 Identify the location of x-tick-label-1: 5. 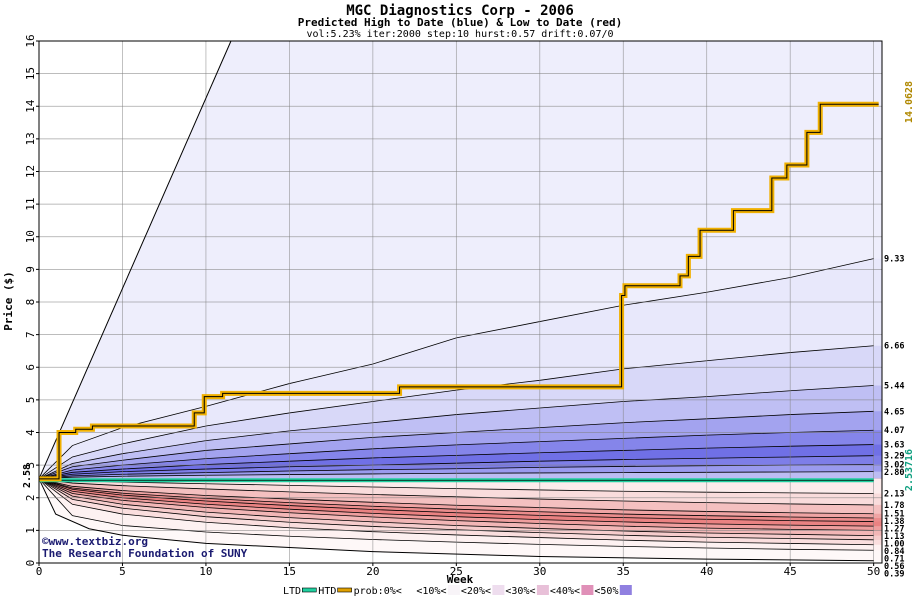
(122, 571).